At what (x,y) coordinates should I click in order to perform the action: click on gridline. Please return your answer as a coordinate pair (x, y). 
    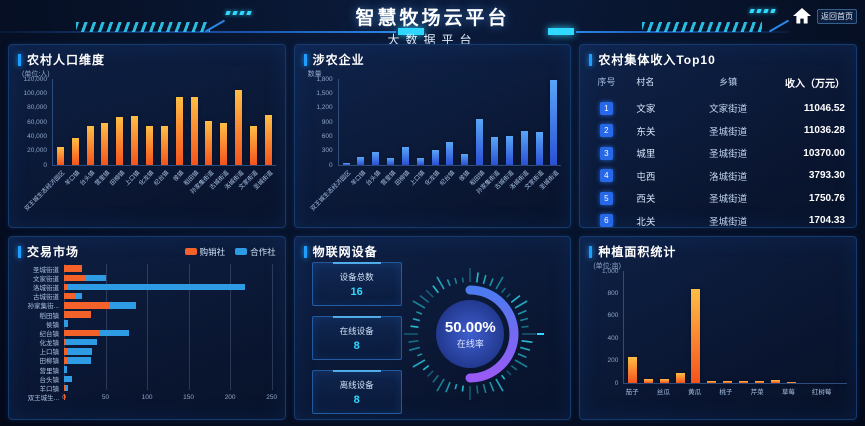
    Looking at the image, I should click on (148, 327).